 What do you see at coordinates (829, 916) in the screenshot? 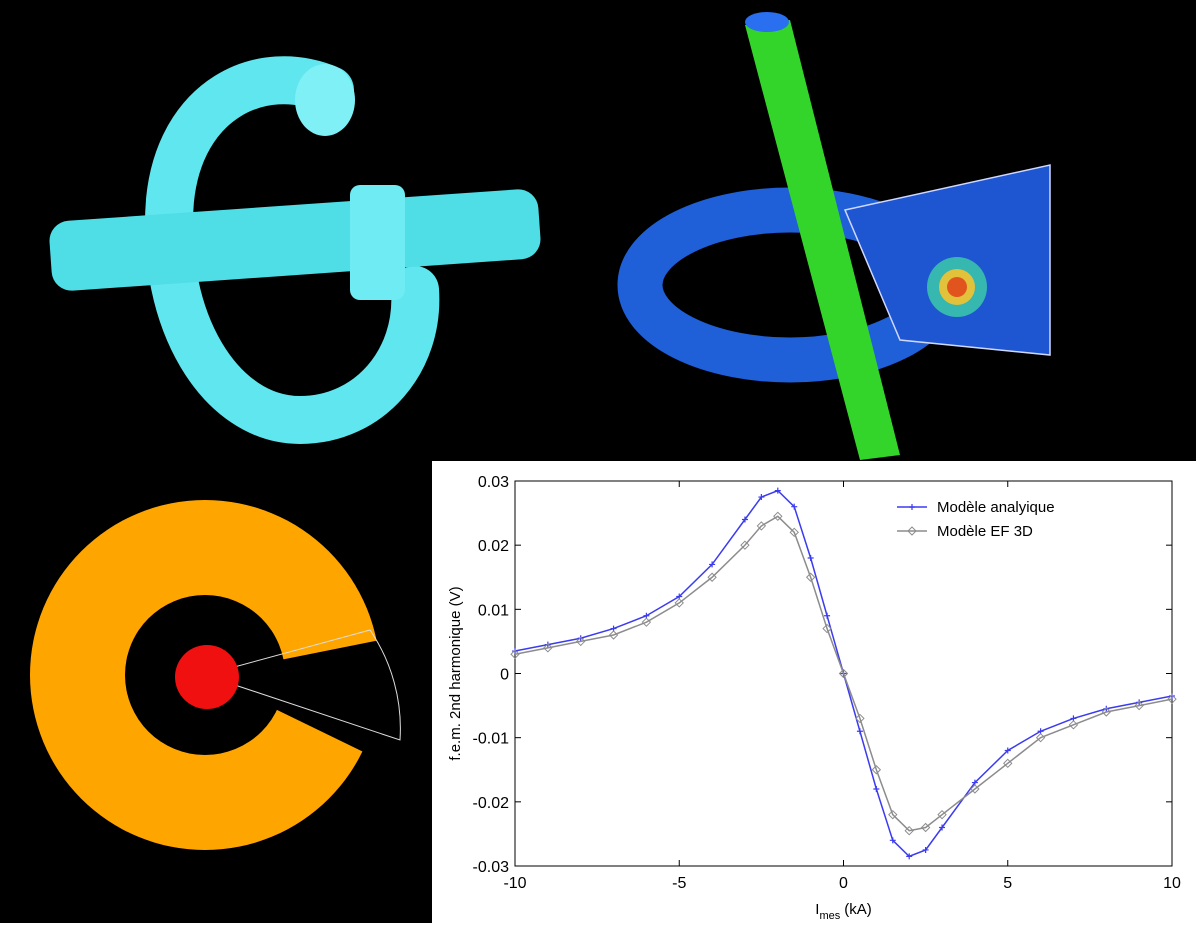
I see `x-label-sub: mes` at bounding box center [829, 916].